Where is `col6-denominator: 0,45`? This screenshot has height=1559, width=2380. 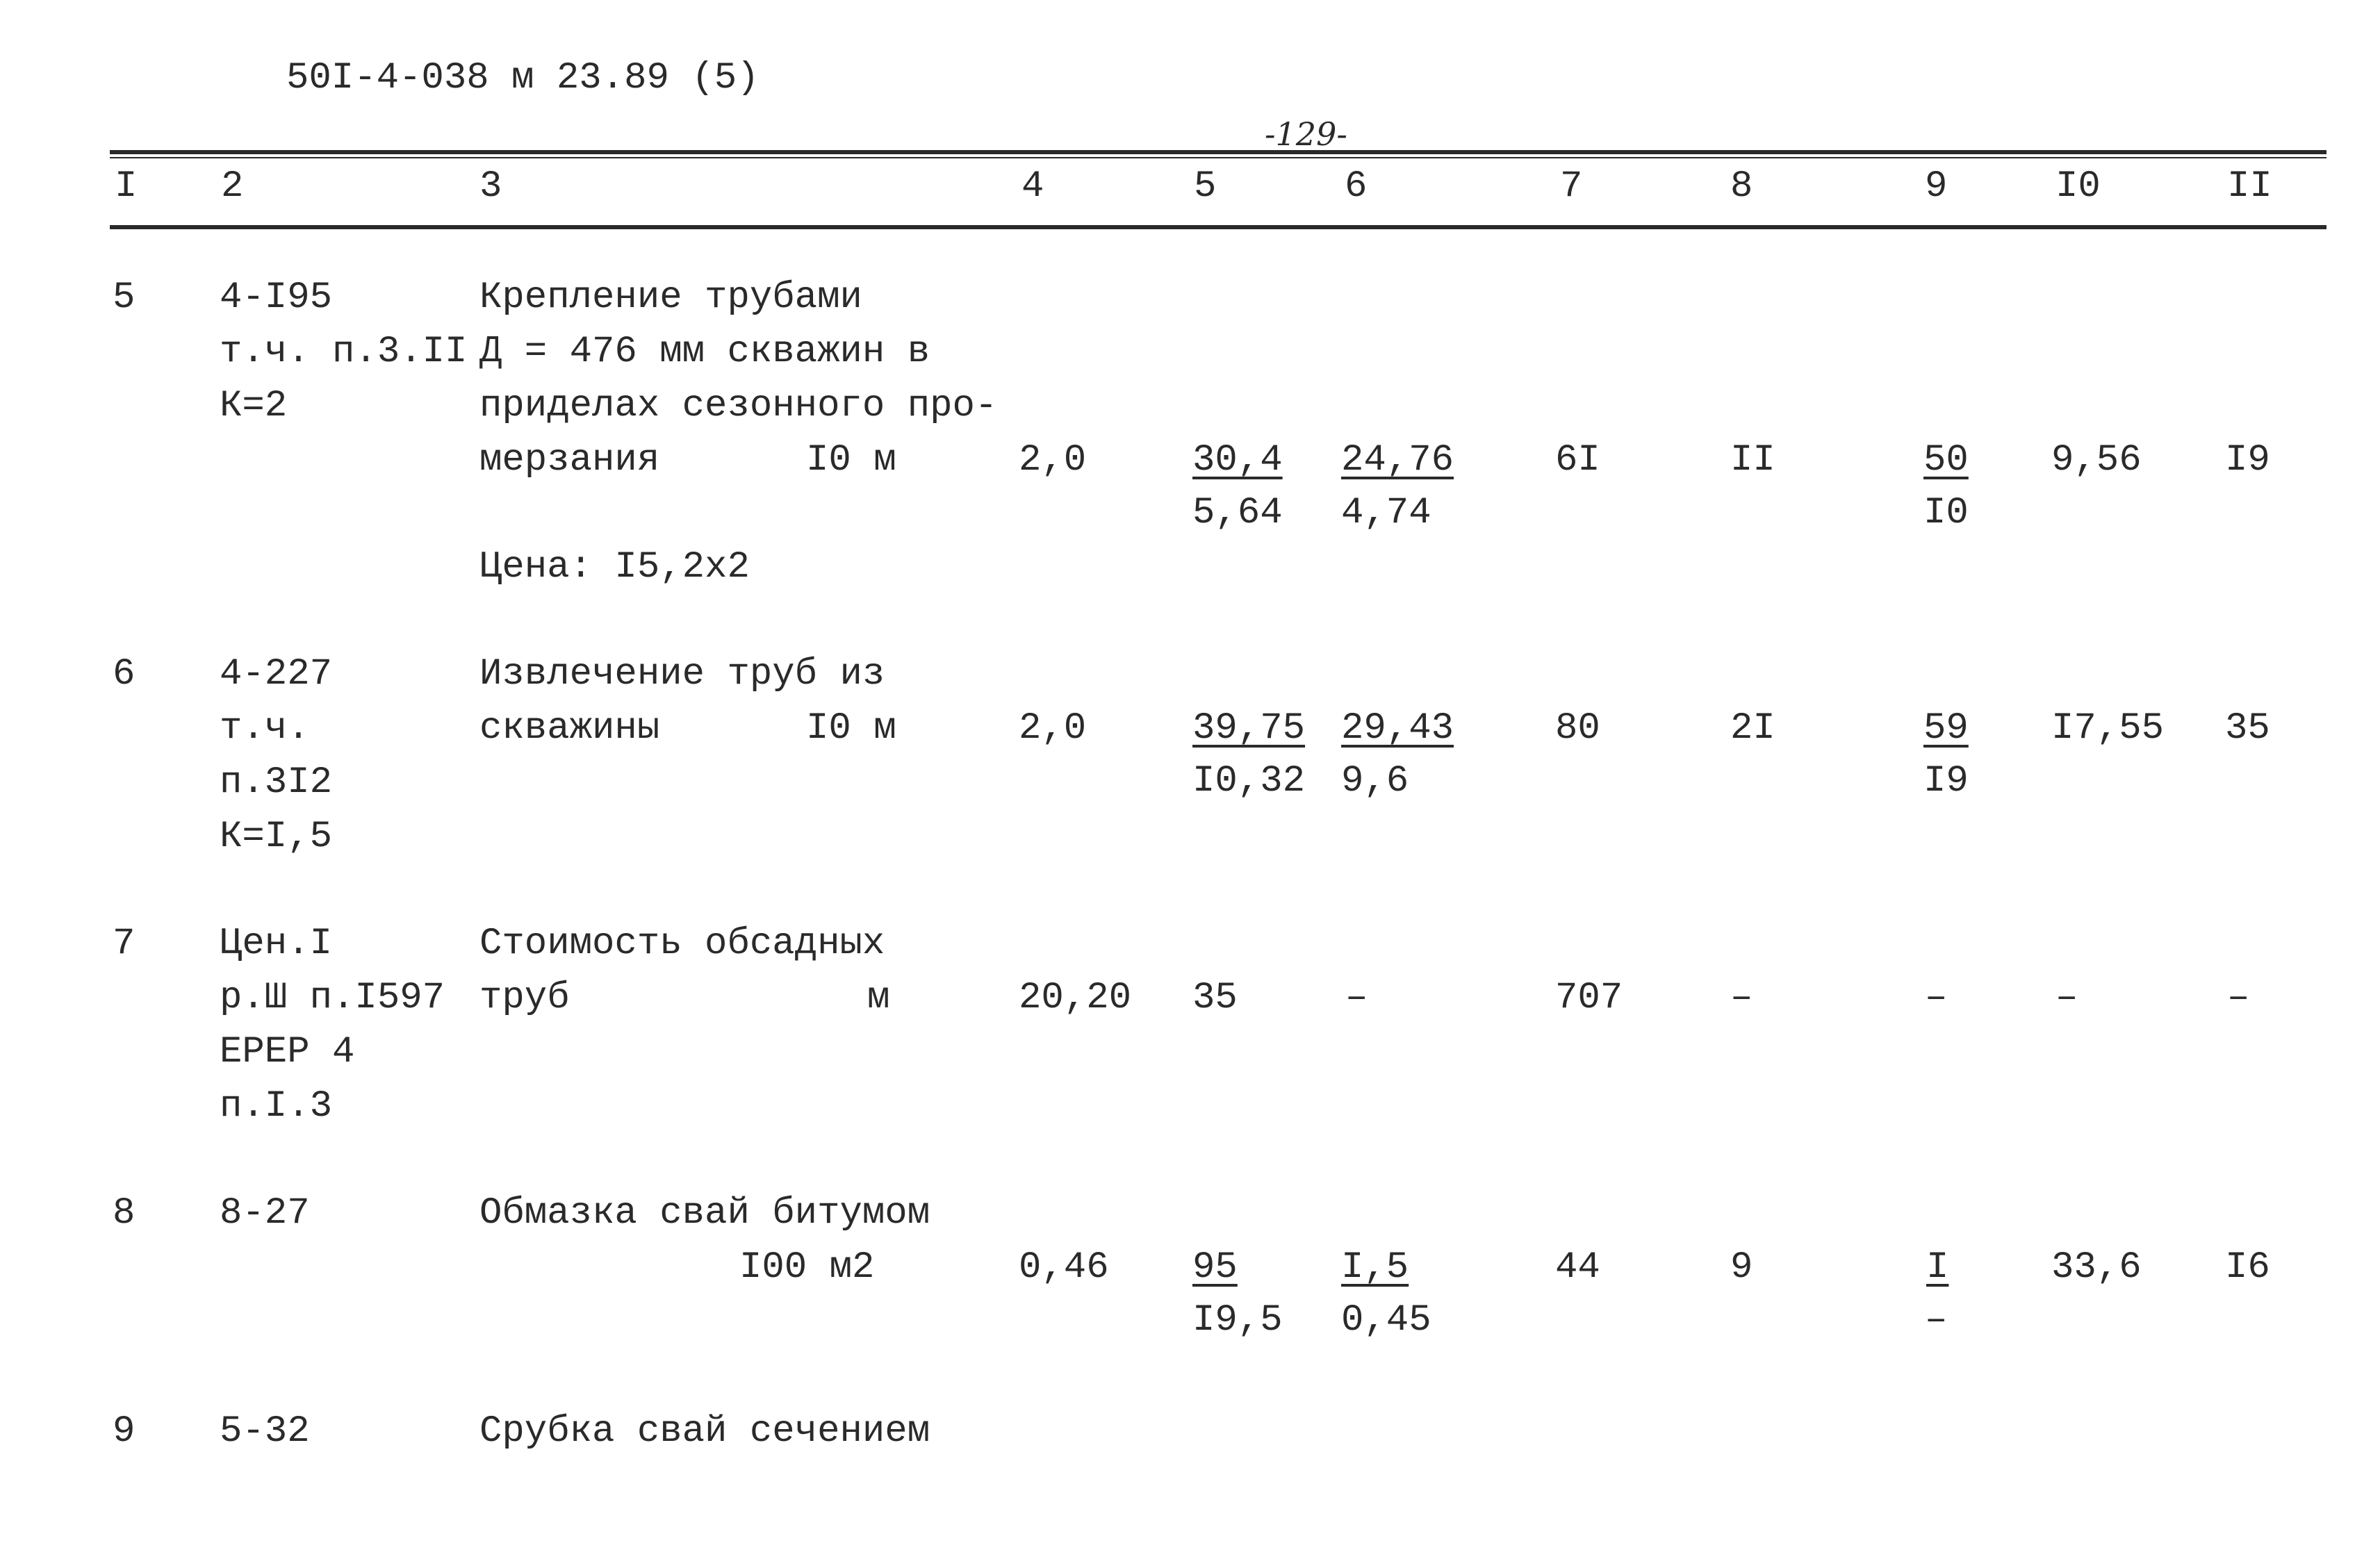
col6-denominator: 0,45 is located at coordinates (1386, 1320).